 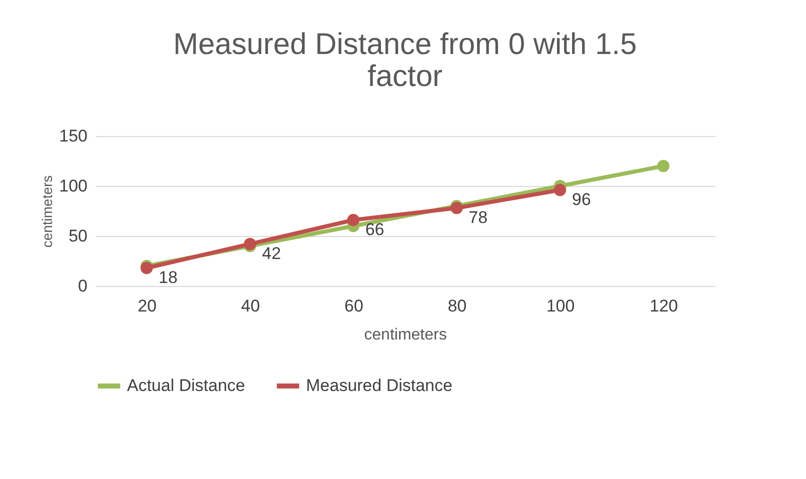 What do you see at coordinates (664, 306) in the screenshot?
I see `x-tick-label: 120` at bounding box center [664, 306].